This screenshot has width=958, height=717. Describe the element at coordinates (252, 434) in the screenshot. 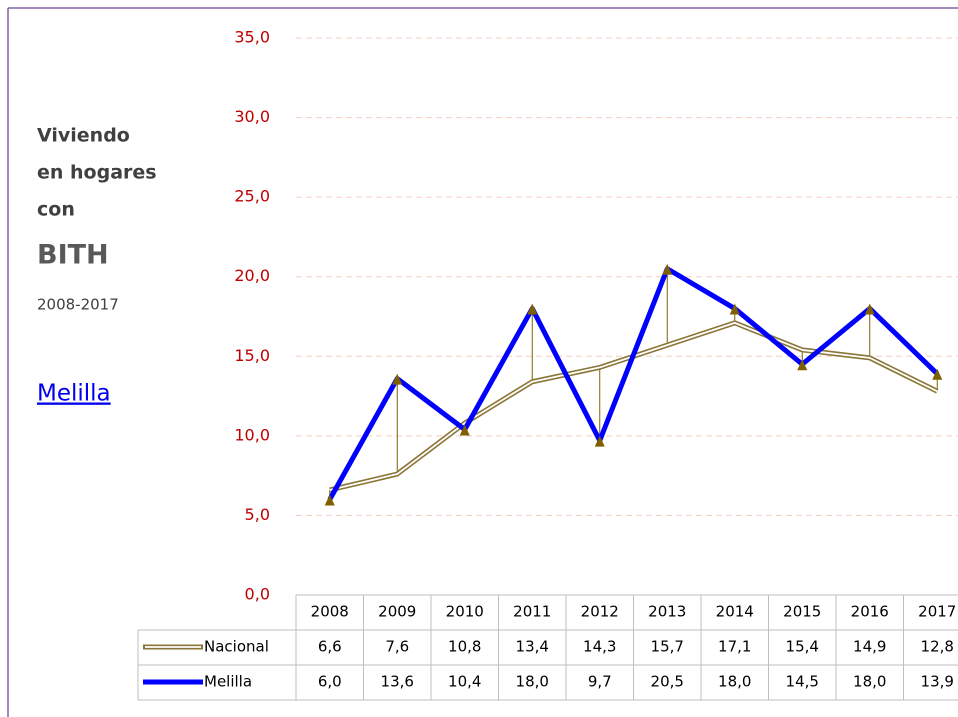

I see `y-tick-label: 10,0` at that location.